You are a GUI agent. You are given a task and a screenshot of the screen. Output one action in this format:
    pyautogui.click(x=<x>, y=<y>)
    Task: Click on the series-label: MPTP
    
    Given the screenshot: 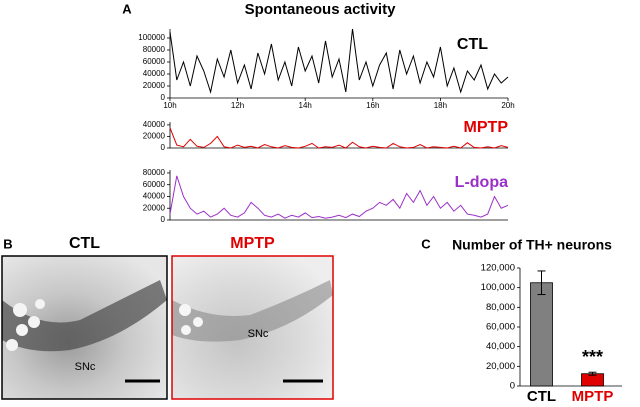 What is the action you would take?
    pyautogui.click(x=486, y=127)
    